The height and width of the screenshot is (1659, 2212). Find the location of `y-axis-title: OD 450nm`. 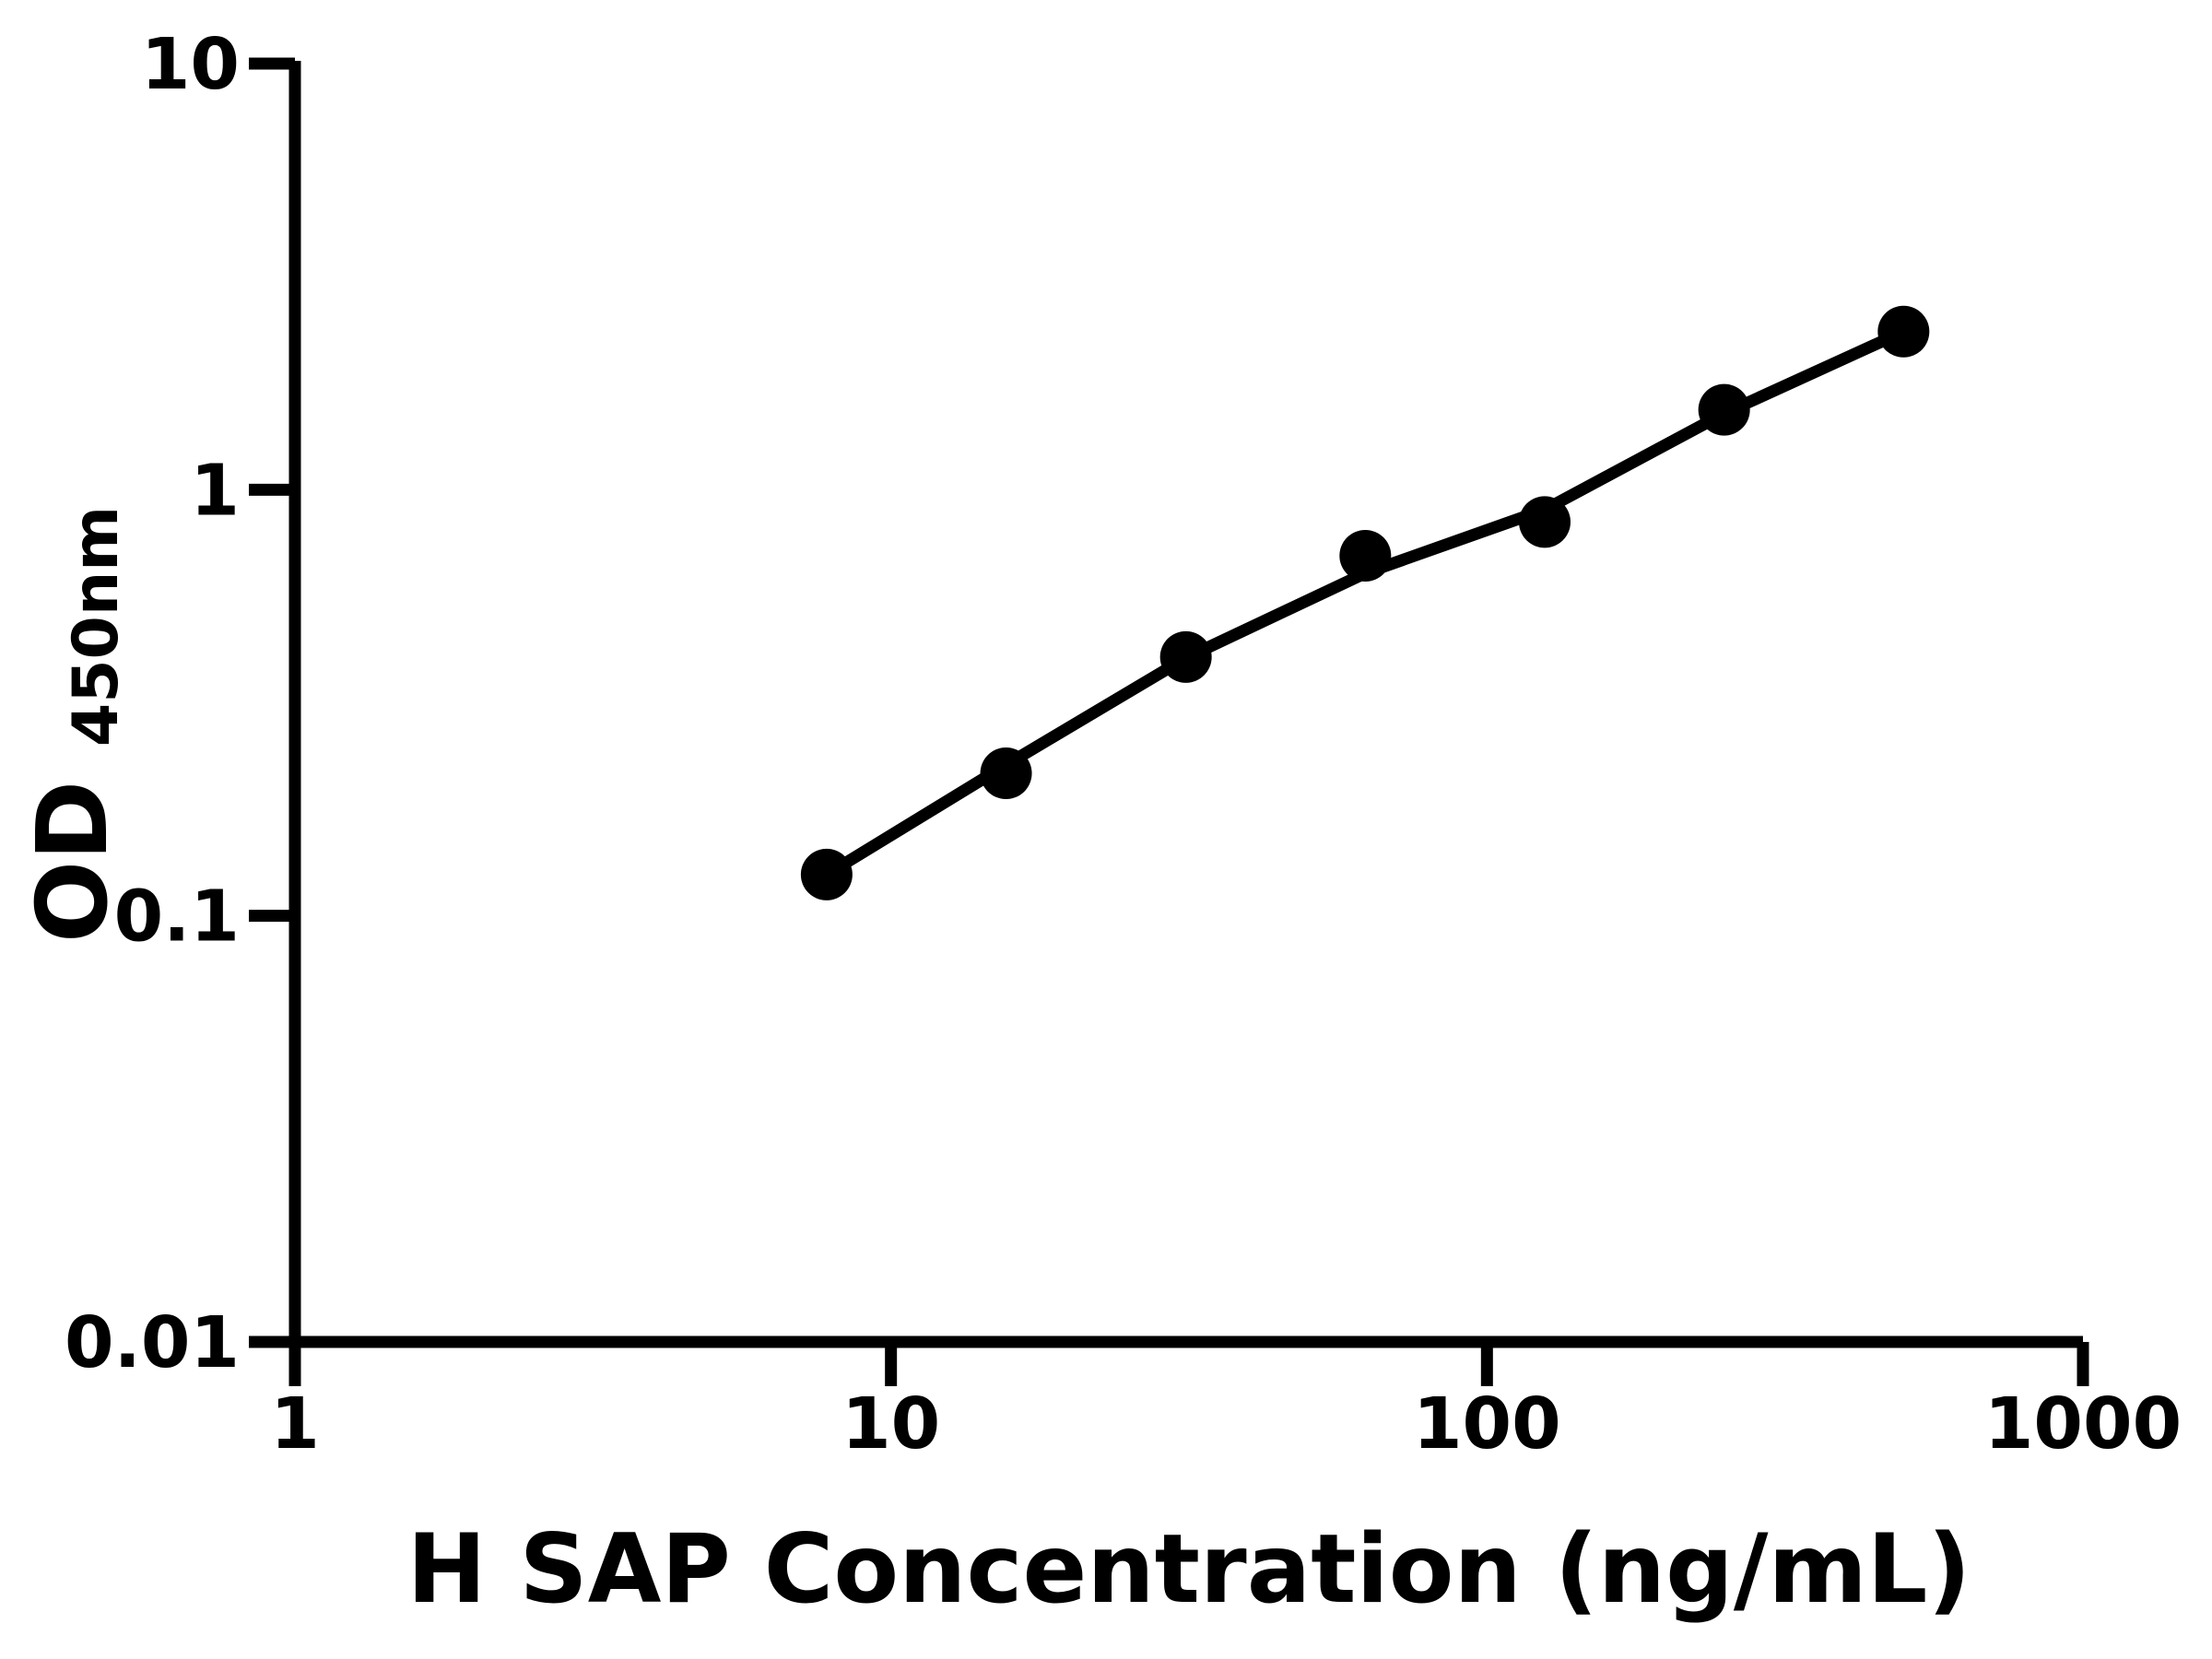

y-axis-title: OD 450nm is located at coordinates (75, 724).